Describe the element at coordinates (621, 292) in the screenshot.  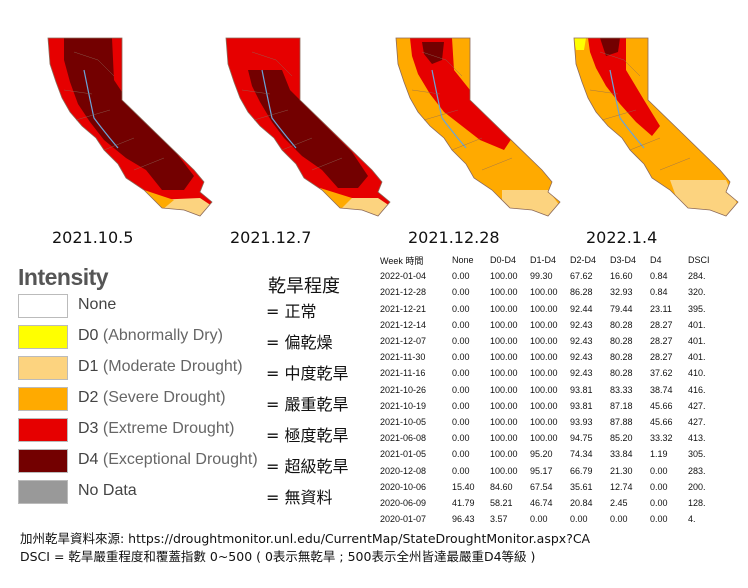
I see `table-cell: 32.93` at that location.